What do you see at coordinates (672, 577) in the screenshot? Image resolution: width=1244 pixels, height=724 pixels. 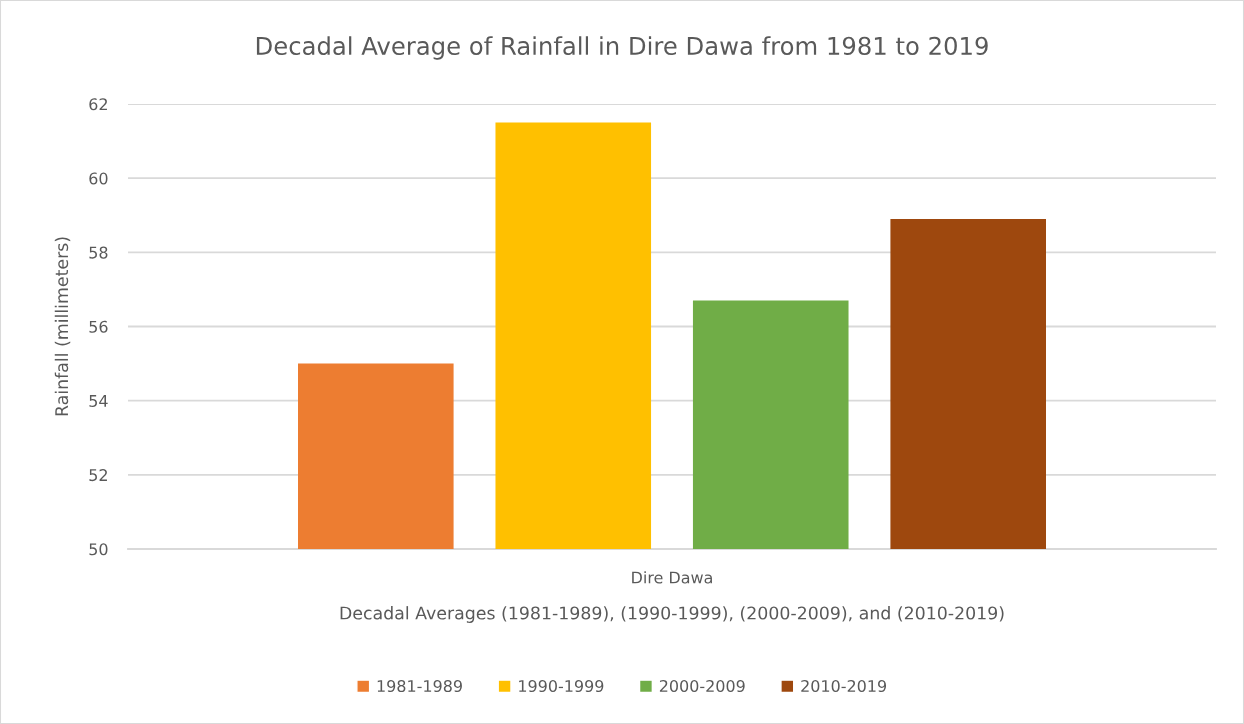 I see `x-tick-label: Dire Dawa` at bounding box center [672, 577].